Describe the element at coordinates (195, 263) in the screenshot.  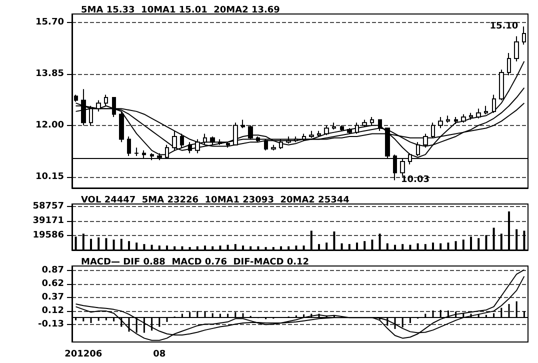
I see `chart-title: MACD— DIF 0.88 MACD 0.76 DIF-MACD 0.12` at that location.